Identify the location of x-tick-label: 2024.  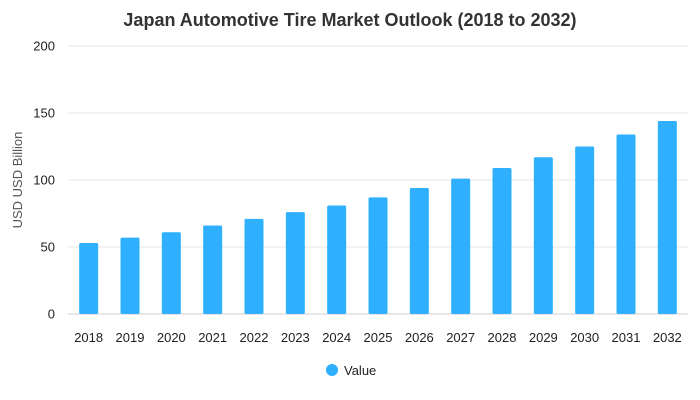
(336, 337).